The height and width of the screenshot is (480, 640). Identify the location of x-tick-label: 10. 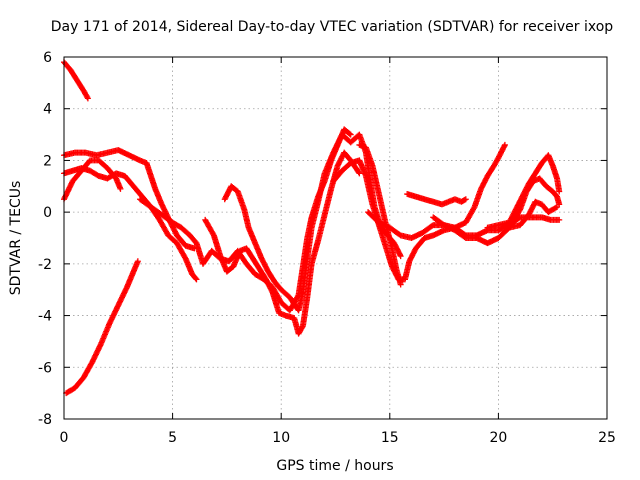
(281, 438).